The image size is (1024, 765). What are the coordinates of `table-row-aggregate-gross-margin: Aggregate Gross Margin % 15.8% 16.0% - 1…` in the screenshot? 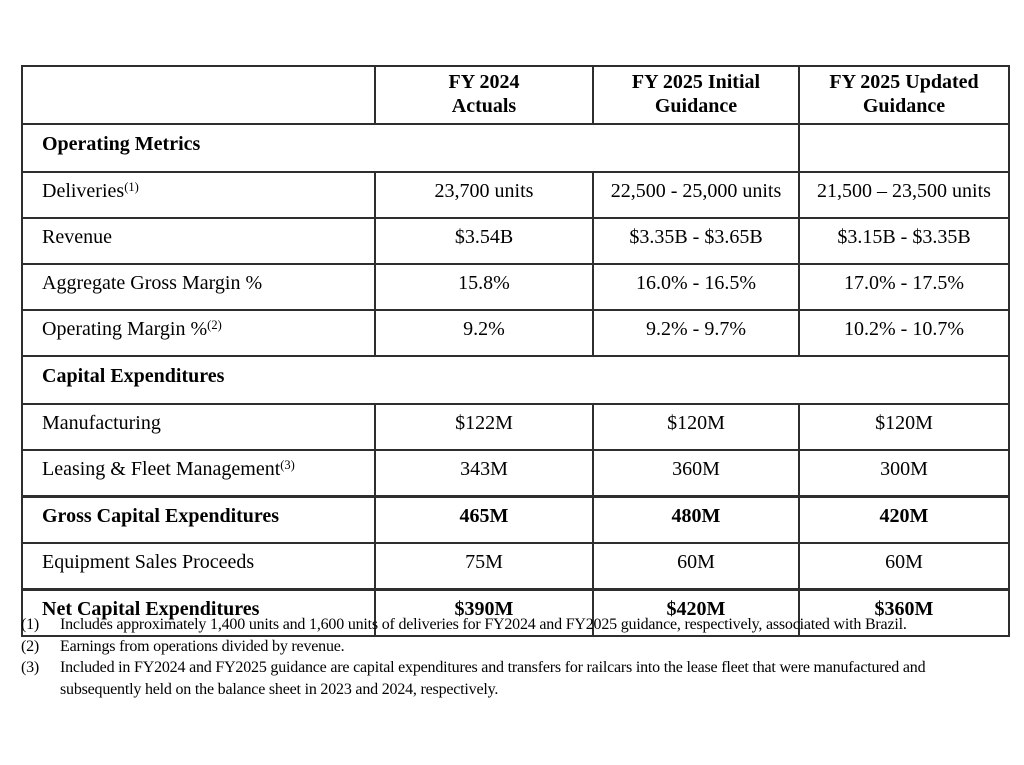 It's located at (515, 287).